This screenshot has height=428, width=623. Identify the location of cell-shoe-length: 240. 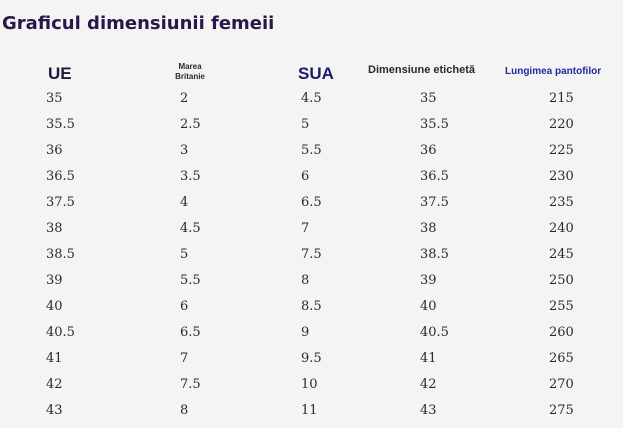
(561, 228).